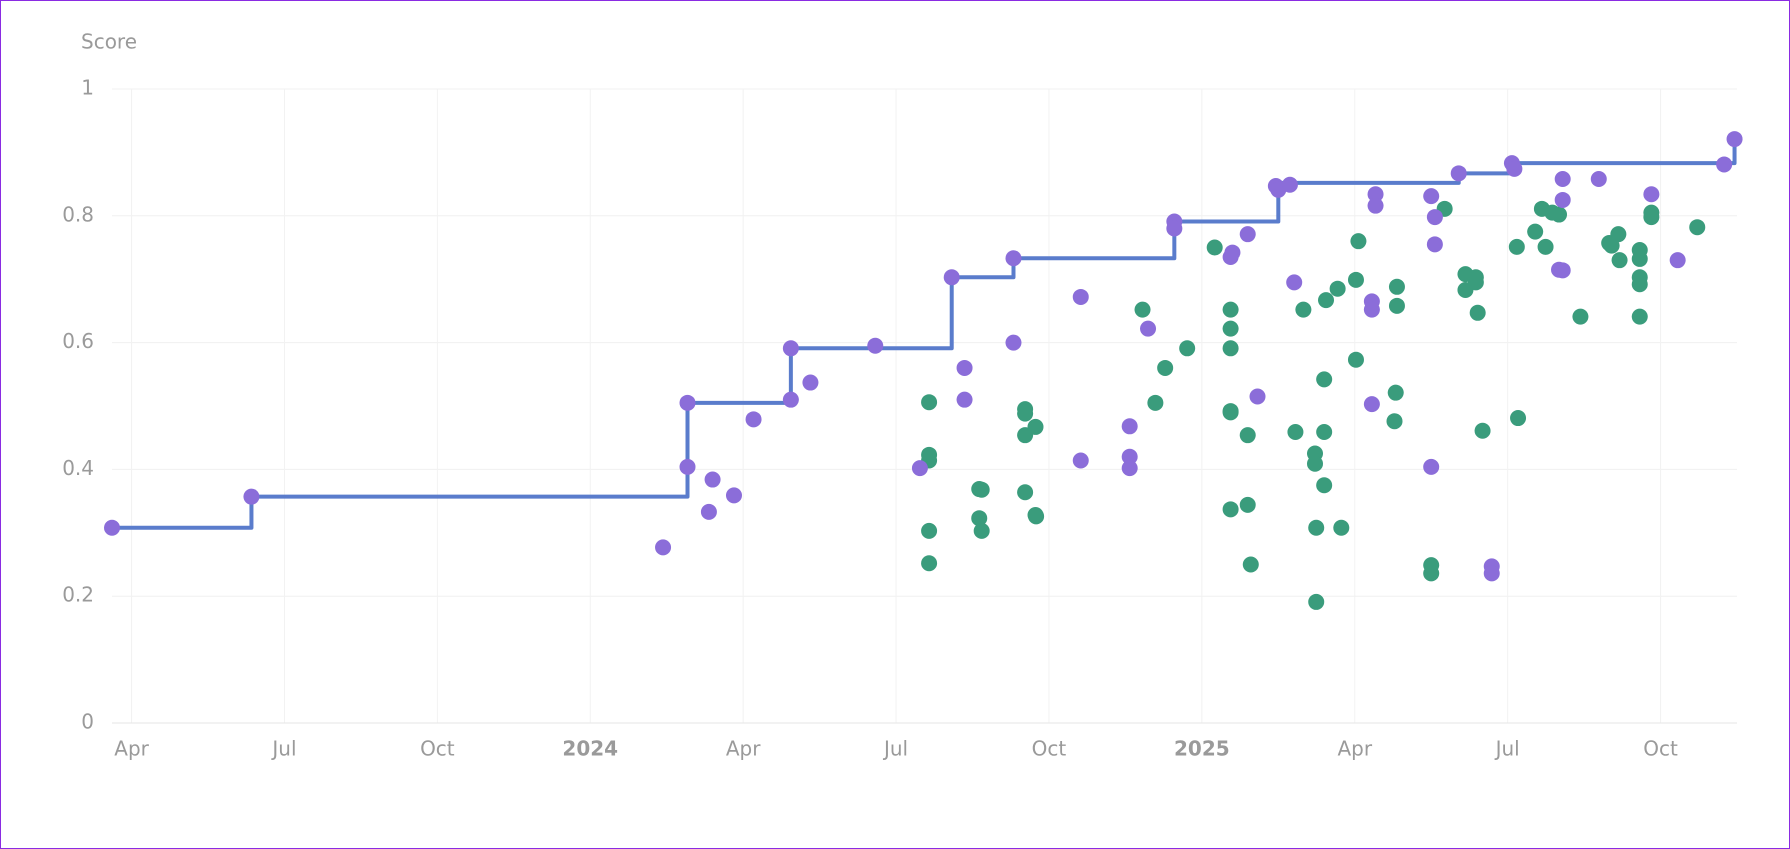  What do you see at coordinates (78, 595) in the screenshot?
I see `y-tick-label: 0.2` at bounding box center [78, 595].